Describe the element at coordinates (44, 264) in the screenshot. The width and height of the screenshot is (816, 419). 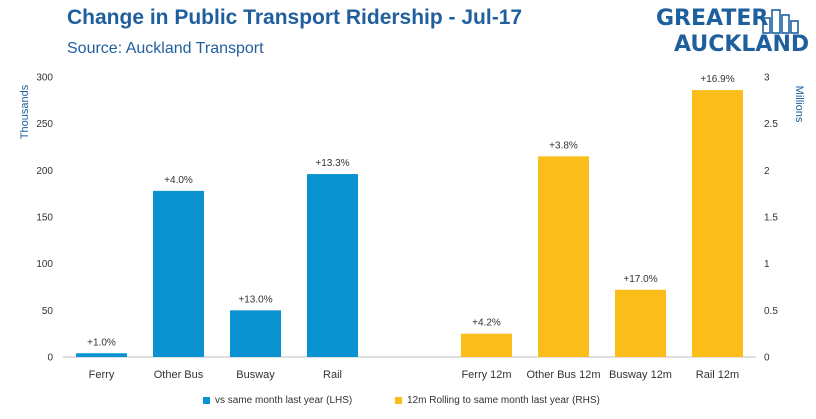
I see `y-left-tick-label: 100` at that location.